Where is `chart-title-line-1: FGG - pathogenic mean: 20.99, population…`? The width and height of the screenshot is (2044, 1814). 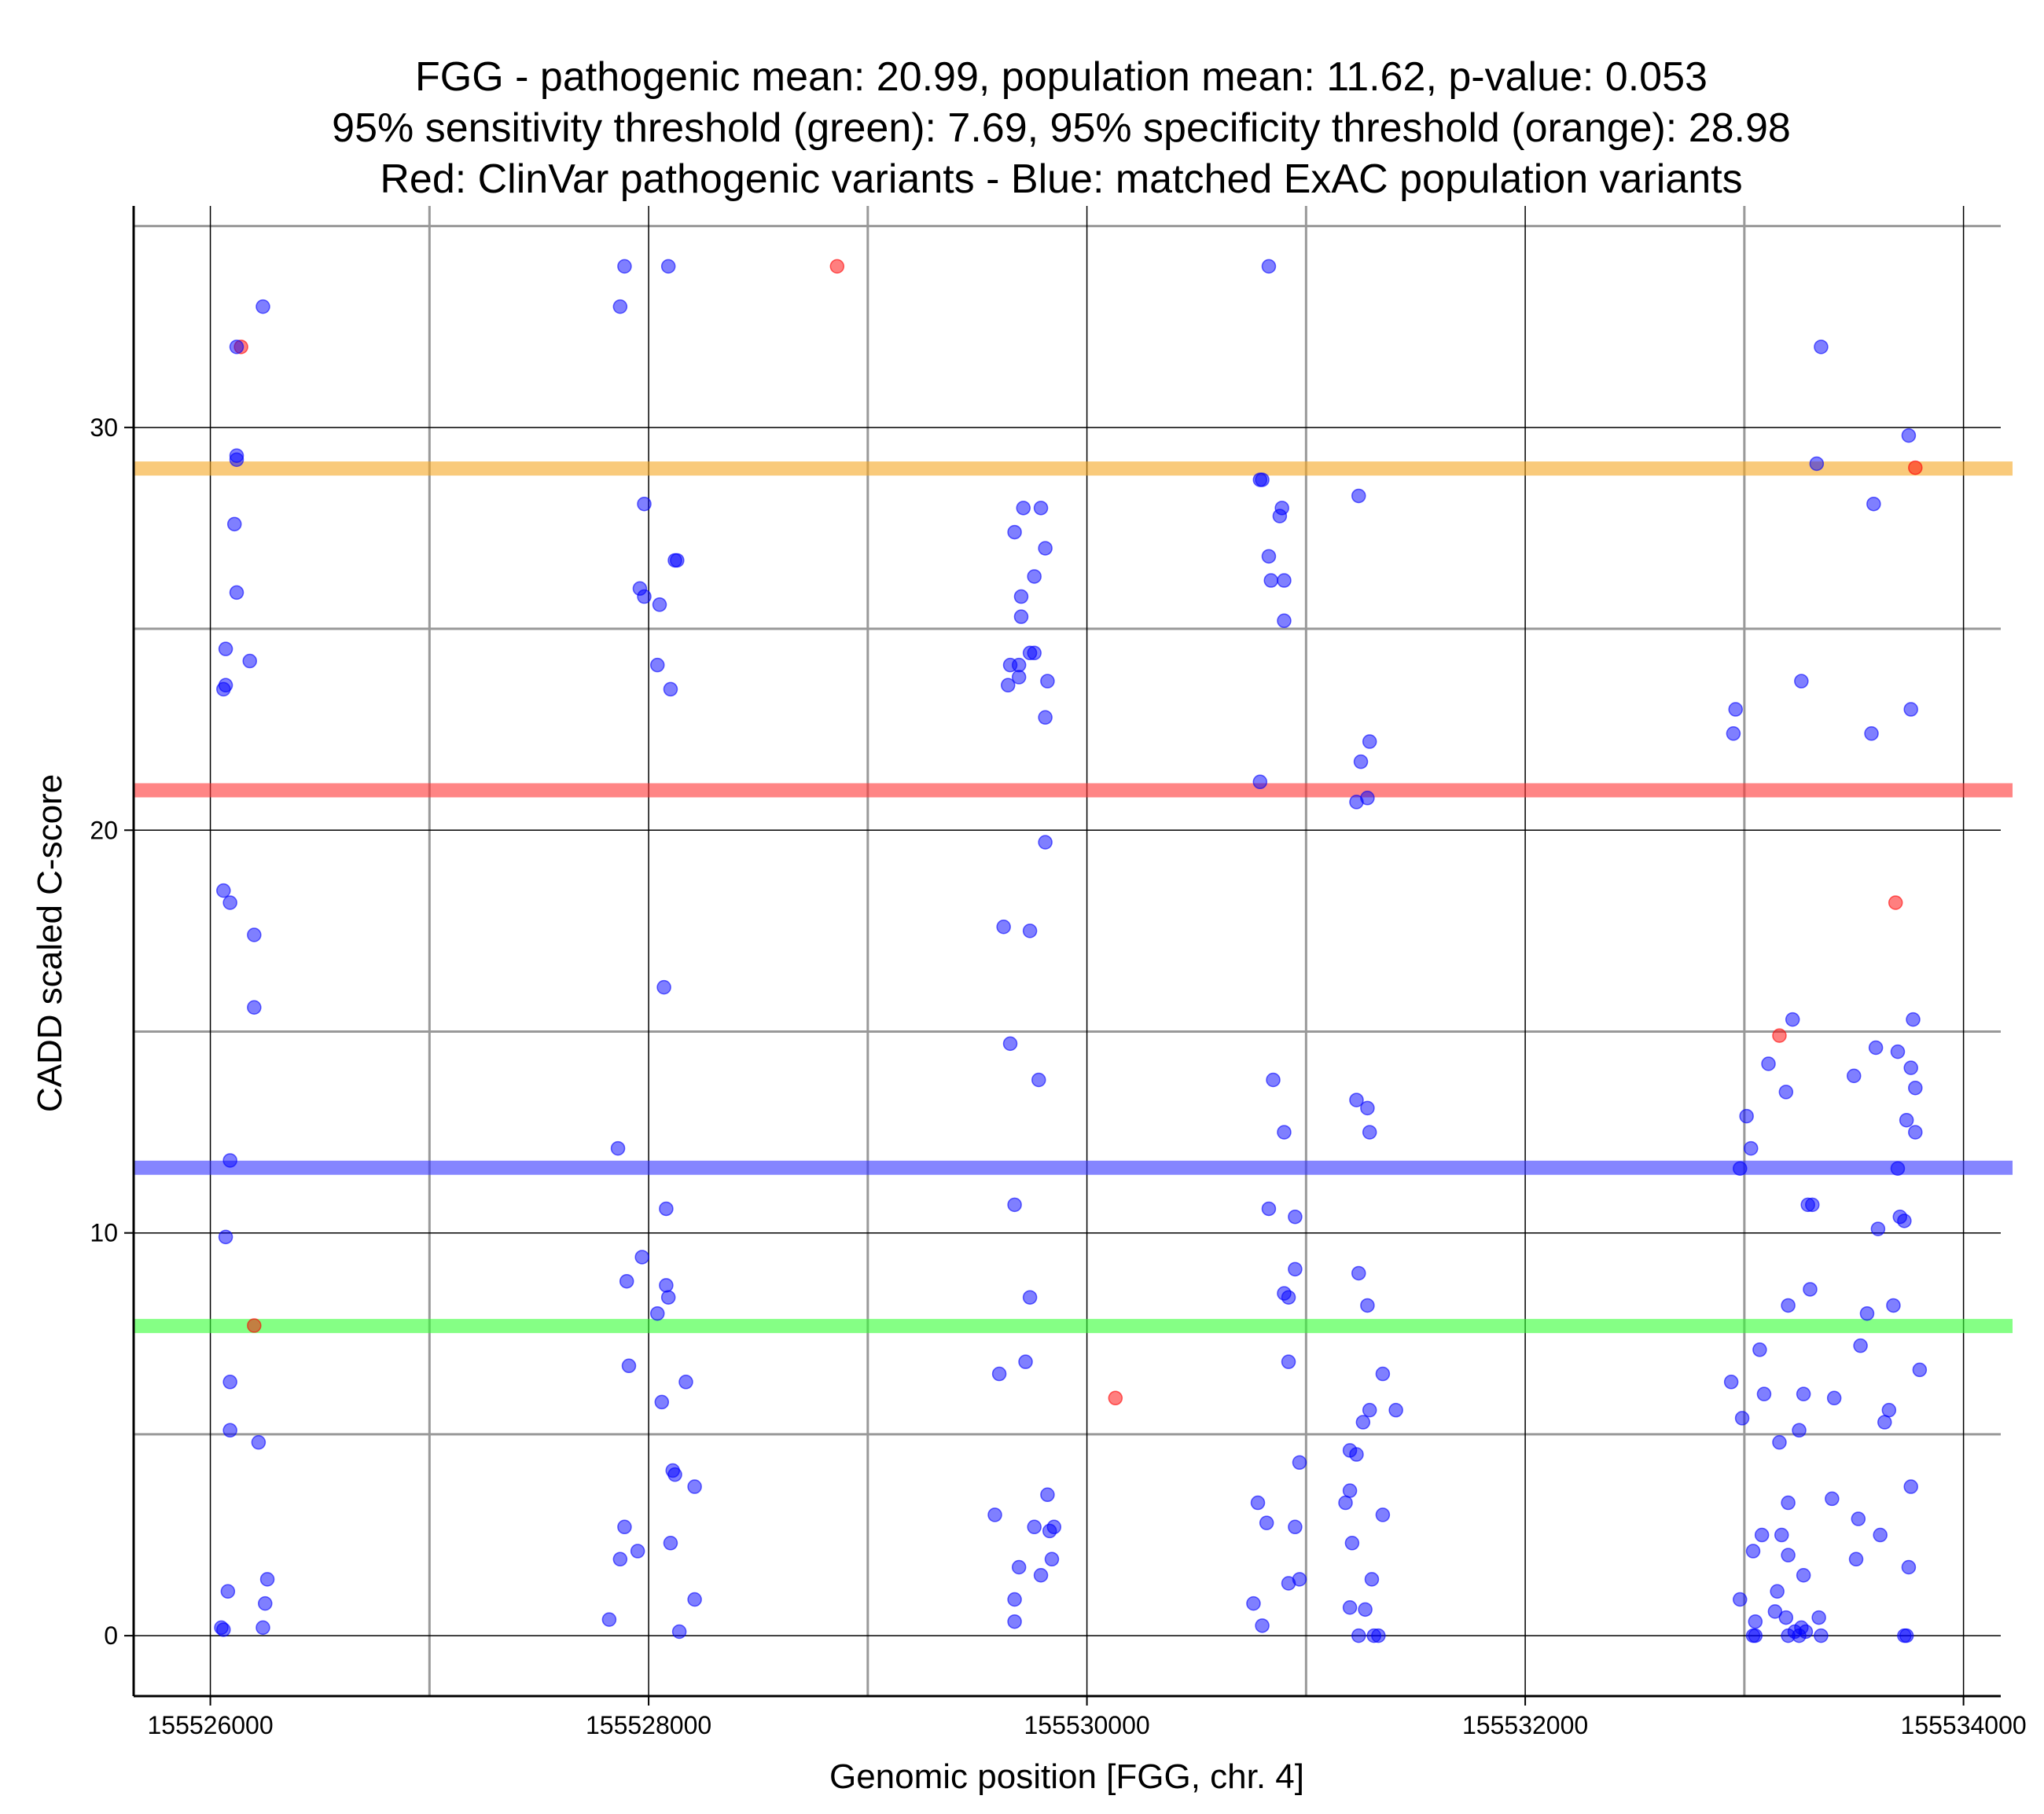
chart-title-line-1: FGG - pathogenic mean: 20.99, population… is located at coordinates (1062, 77).